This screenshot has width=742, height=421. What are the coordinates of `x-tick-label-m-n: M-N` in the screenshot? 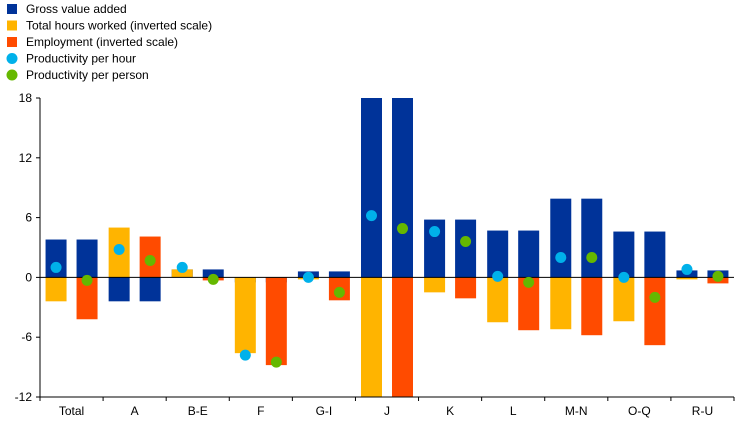 It's located at (576, 411).